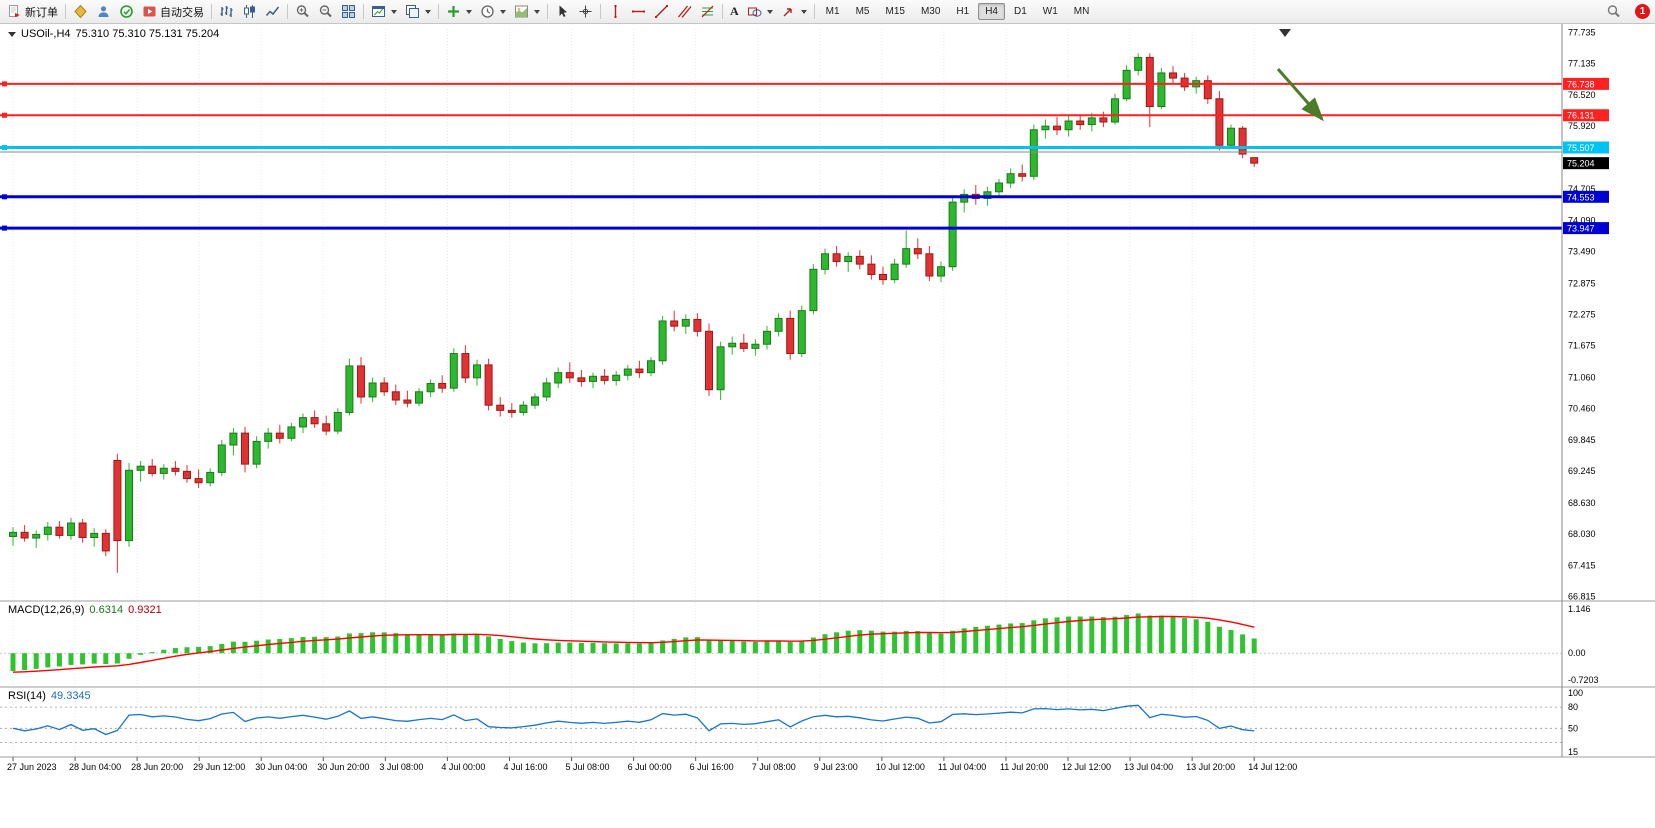 The width and height of the screenshot is (1655, 828). I want to click on profile-button, so click(103, 11).